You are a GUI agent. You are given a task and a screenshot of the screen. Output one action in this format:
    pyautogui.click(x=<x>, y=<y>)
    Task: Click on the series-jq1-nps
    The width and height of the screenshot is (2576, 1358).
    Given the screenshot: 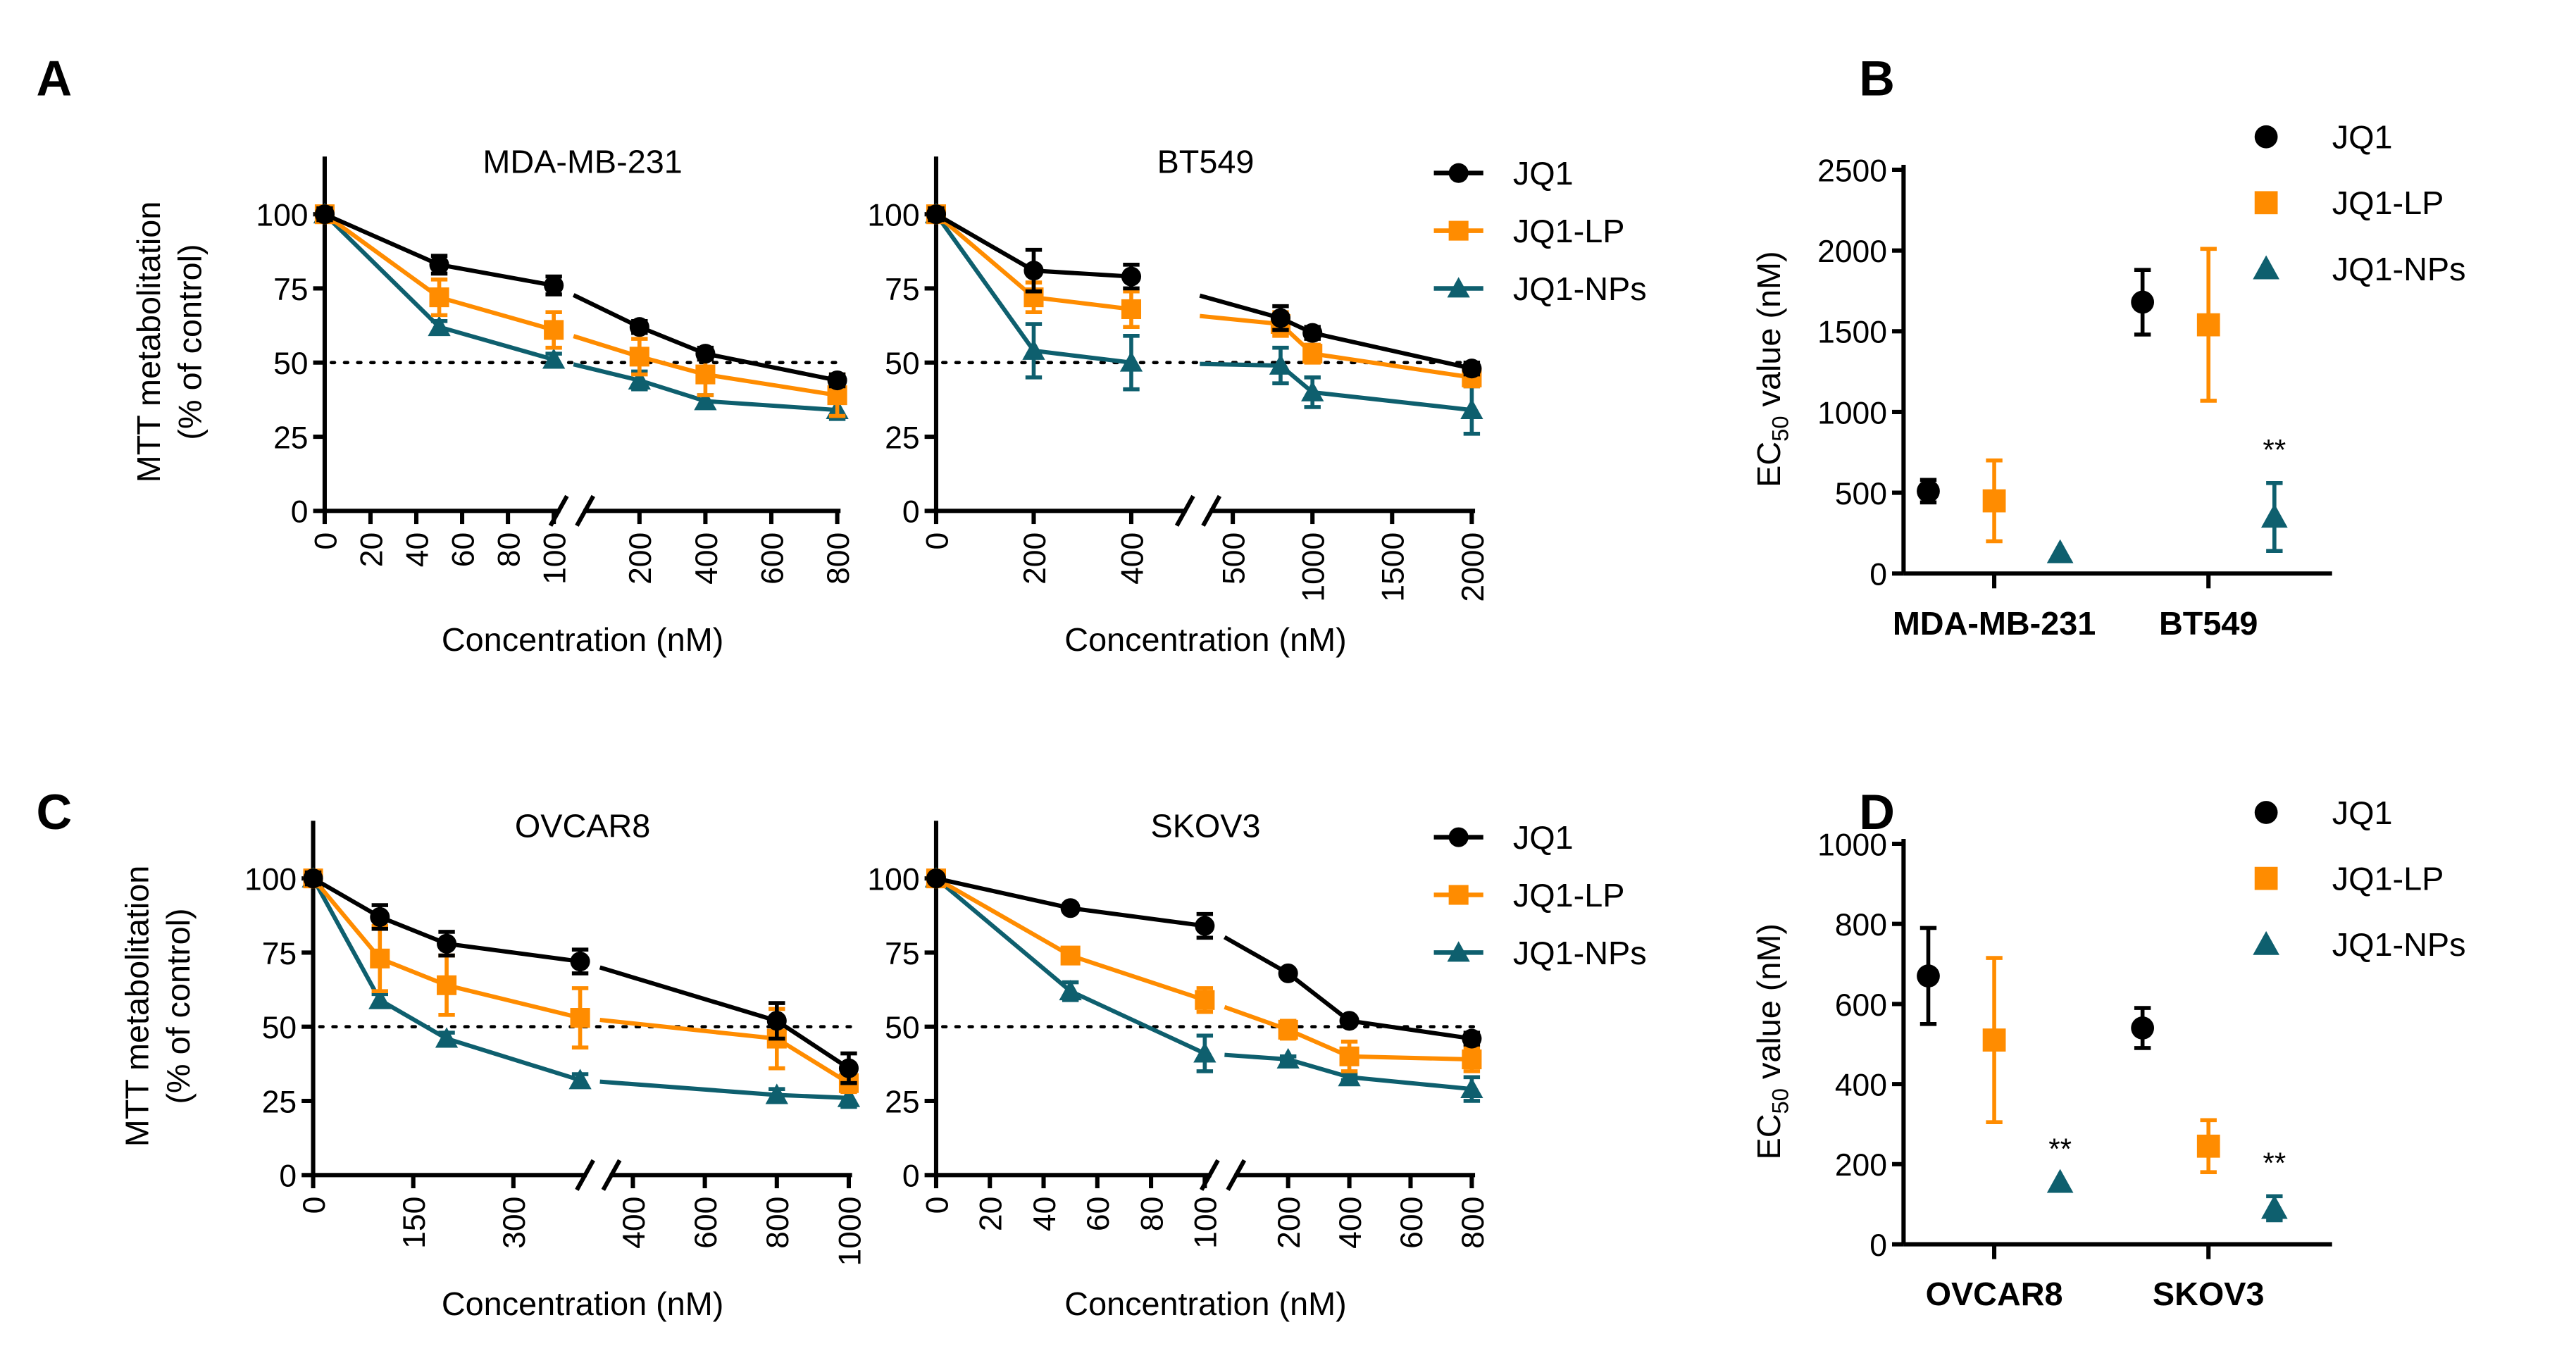 What is the action you would take?
    pyautogui.click(x=1203, y=984)
    